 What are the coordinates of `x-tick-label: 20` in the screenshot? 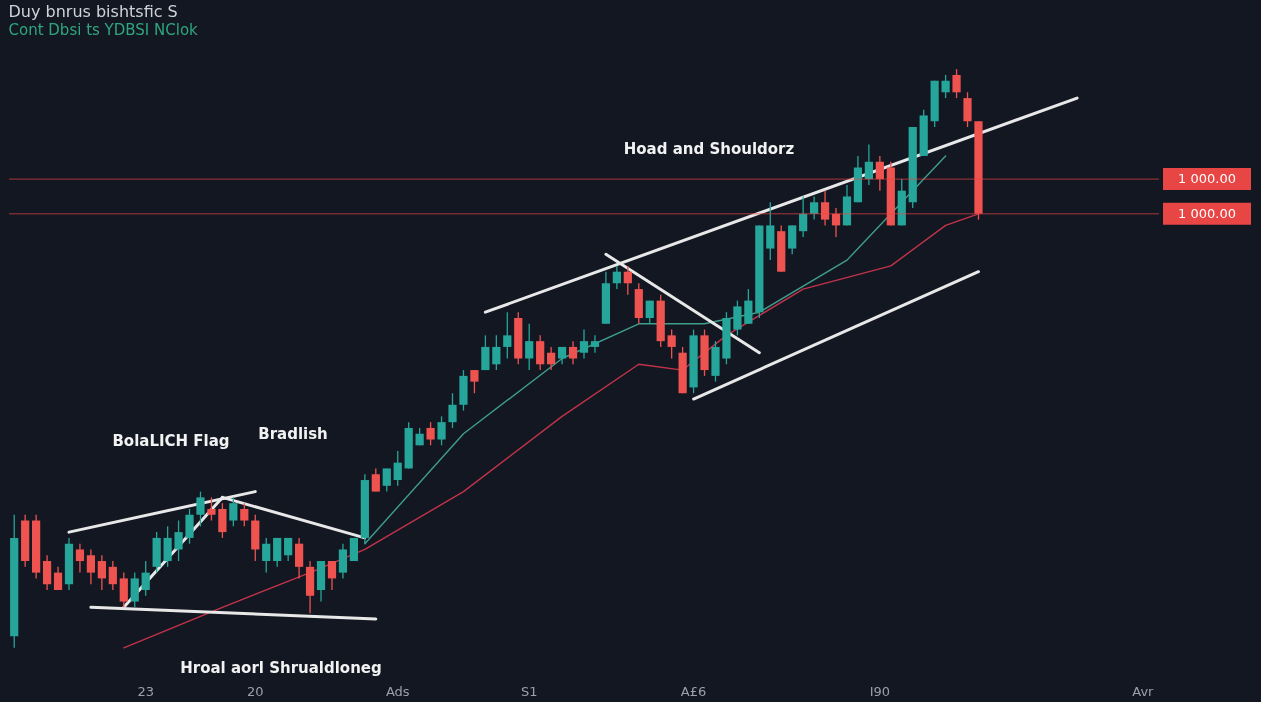 It's located at (255, 691).